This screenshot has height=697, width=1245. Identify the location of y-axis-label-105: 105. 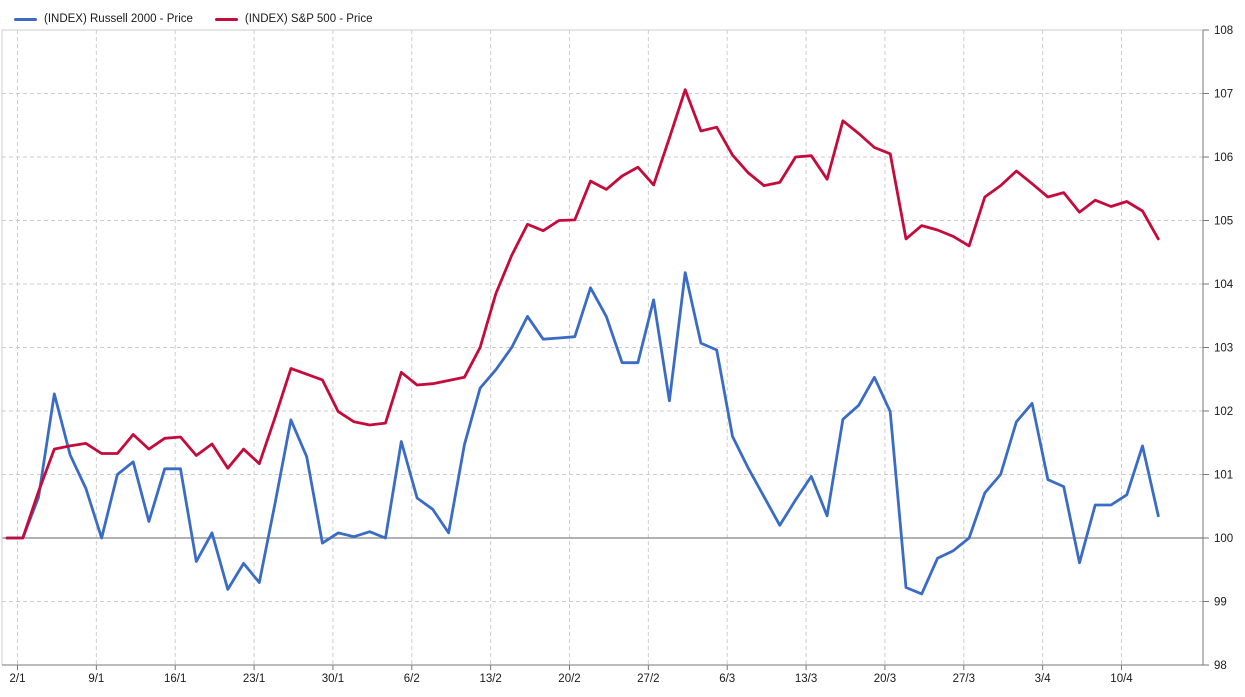
(1223, 222).